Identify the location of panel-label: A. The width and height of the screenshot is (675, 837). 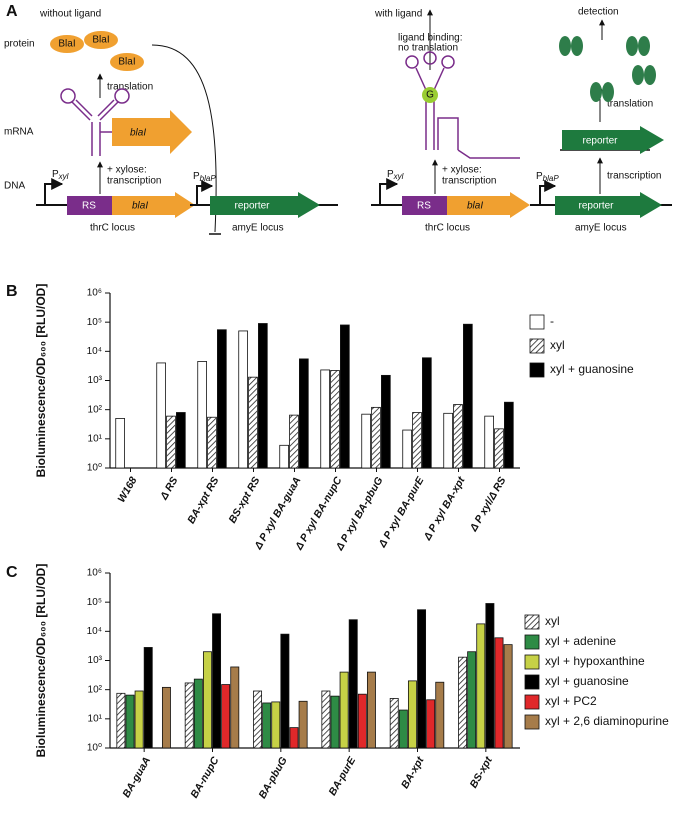
(12, 11).